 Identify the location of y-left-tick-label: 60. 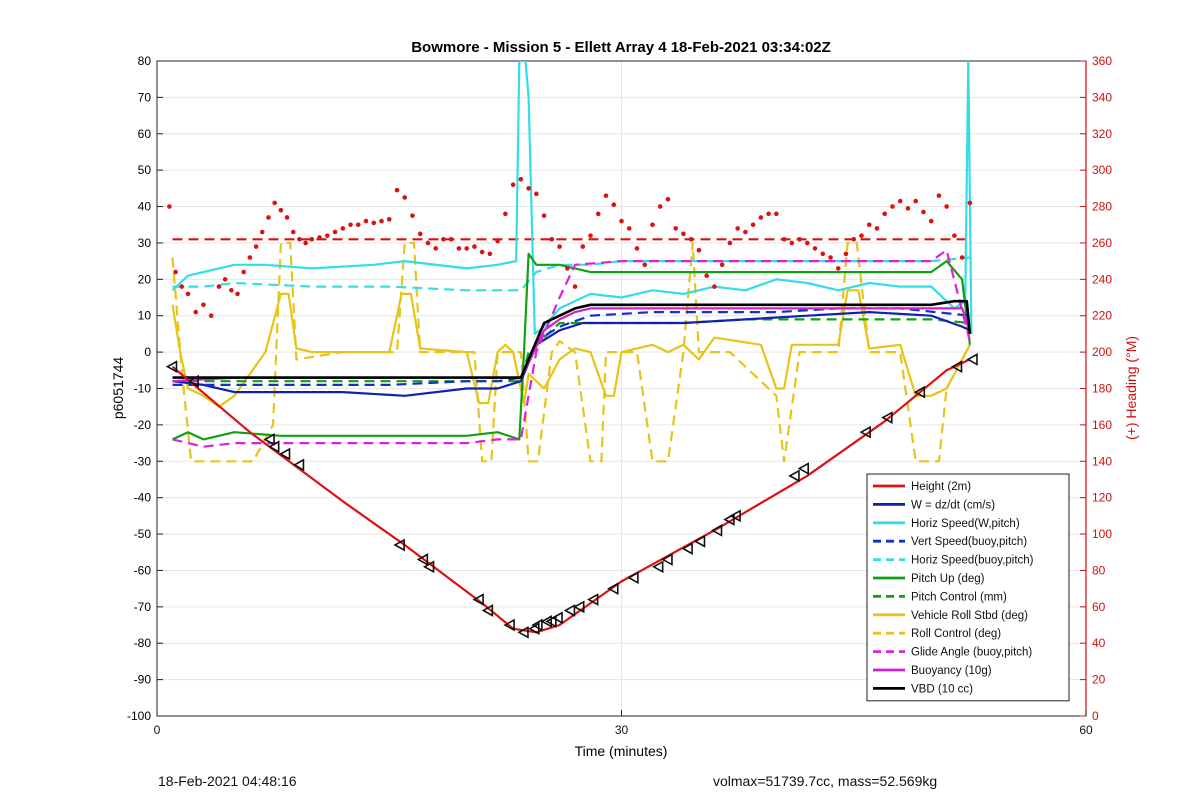
(145, 134).